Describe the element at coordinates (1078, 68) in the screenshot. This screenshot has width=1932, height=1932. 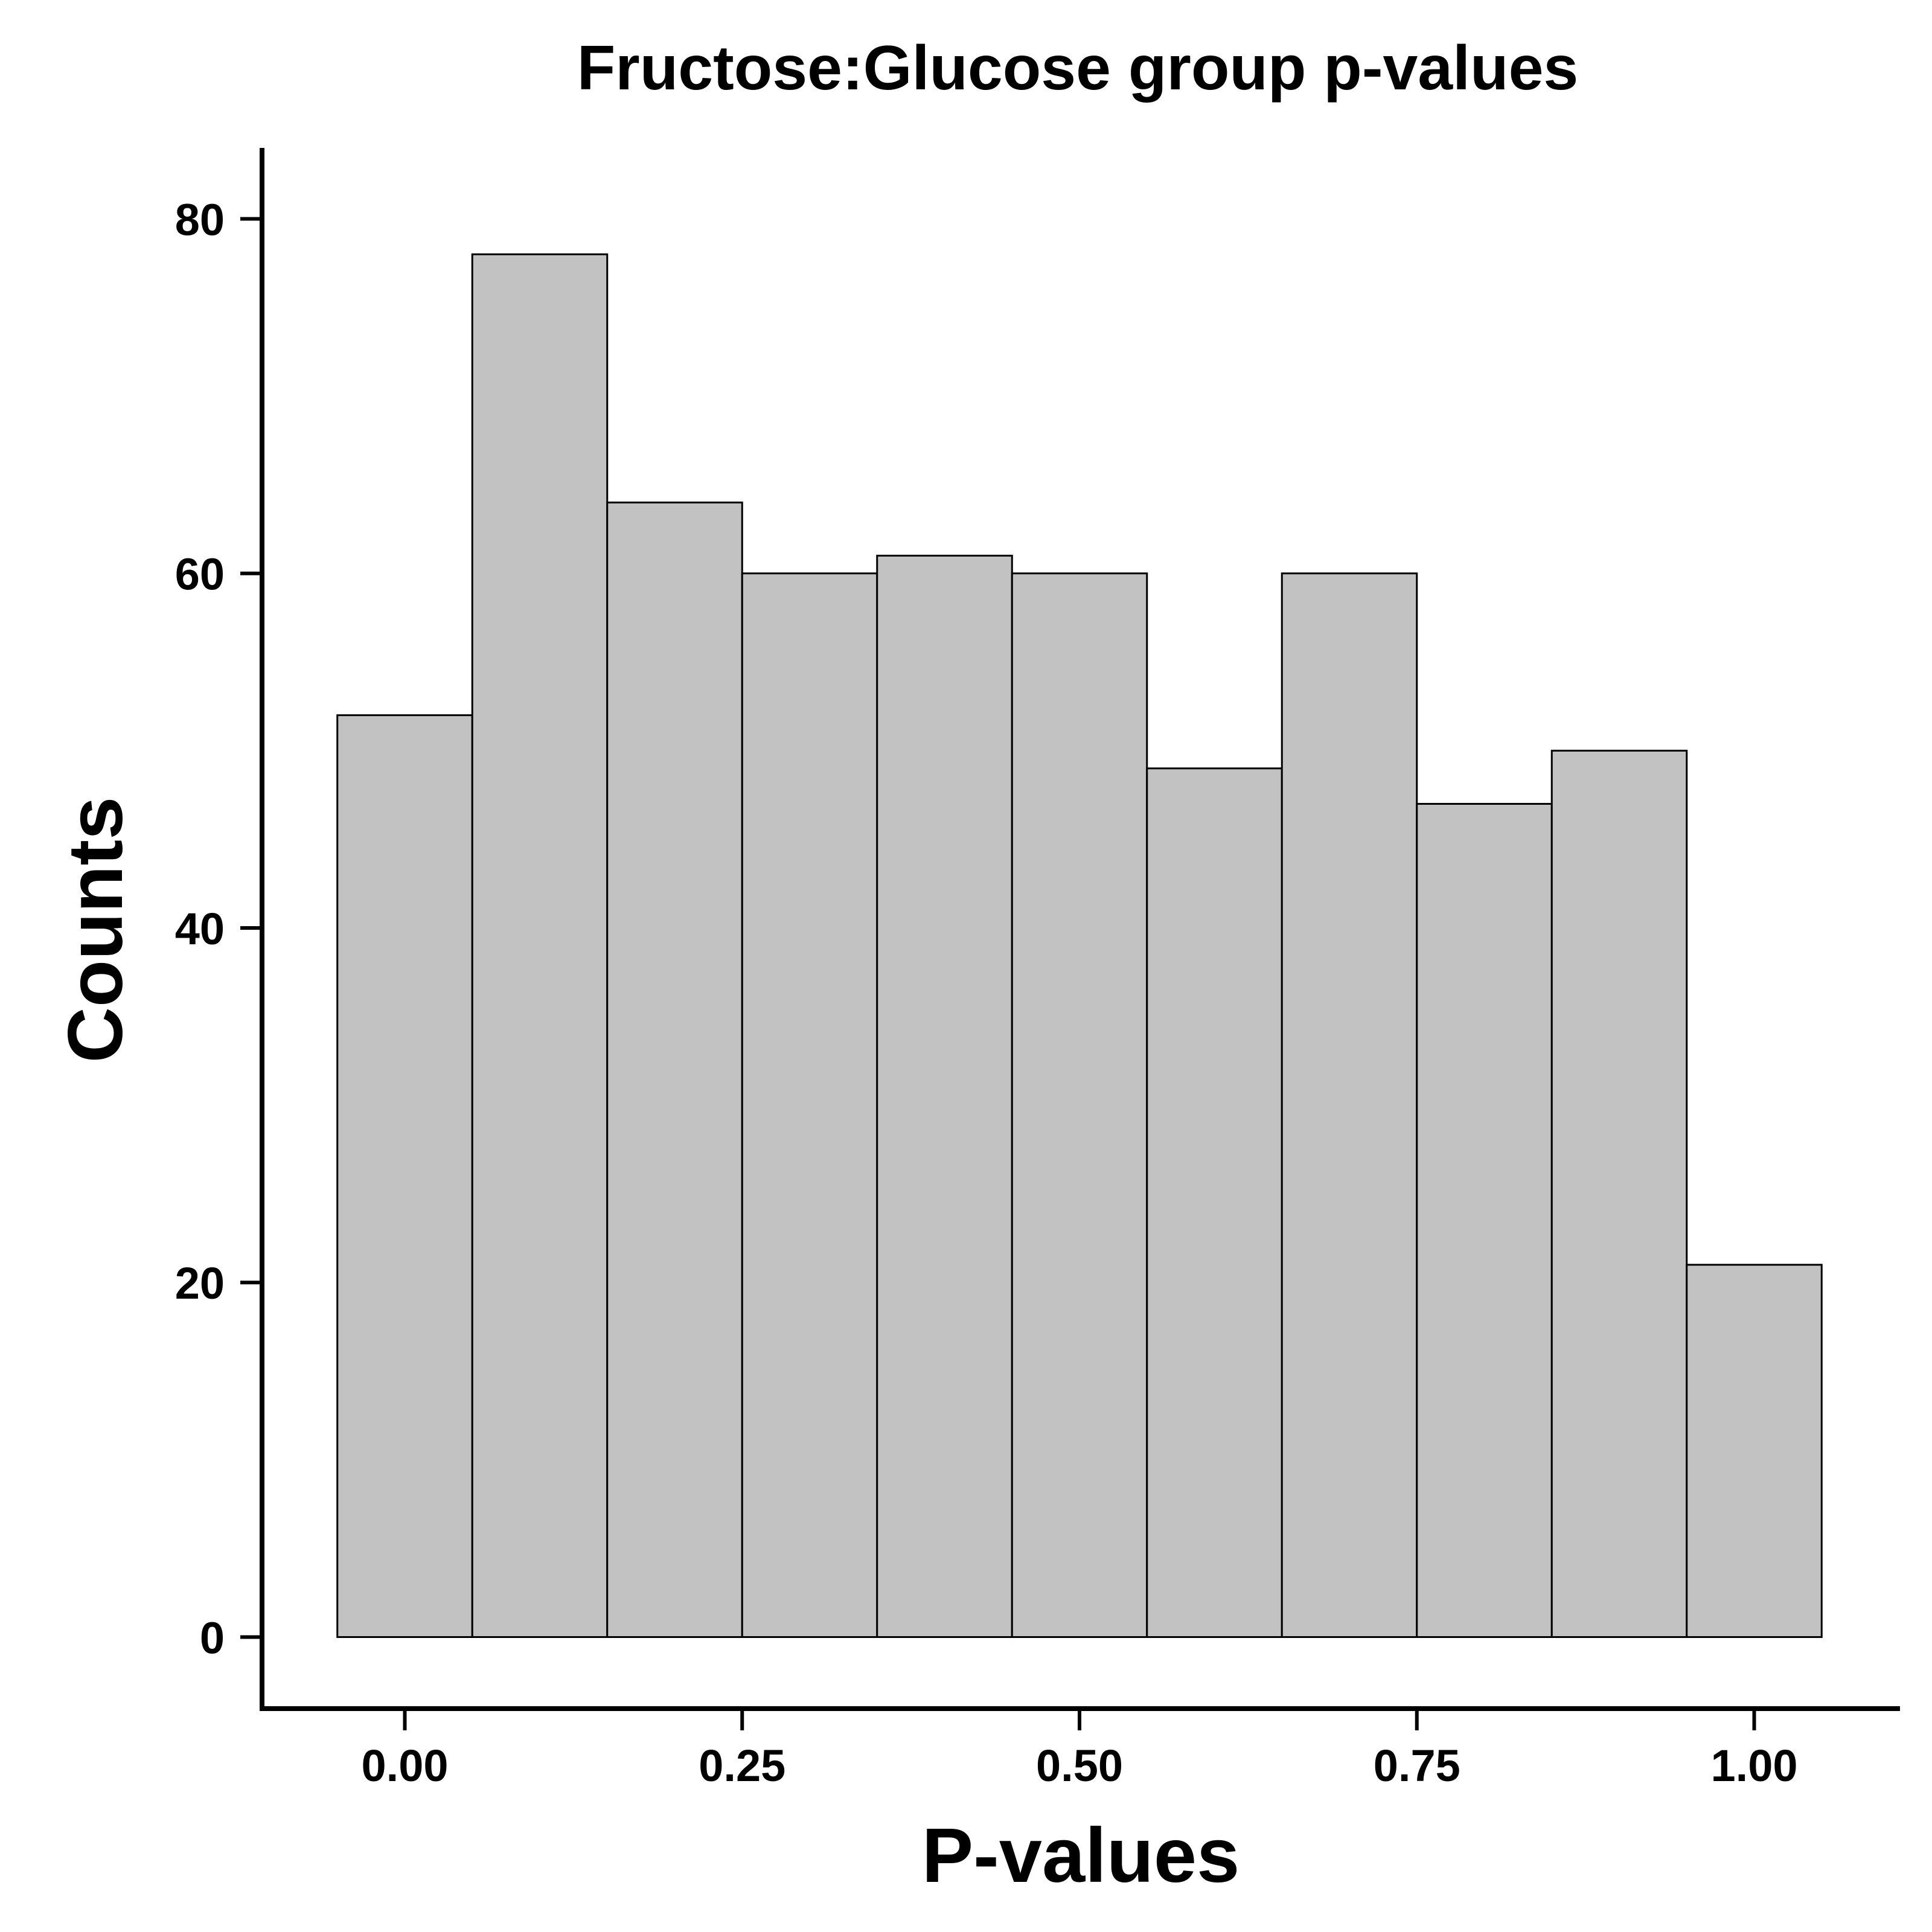
I see `chart-title: Fructose:Glucose group p-values` at that location.